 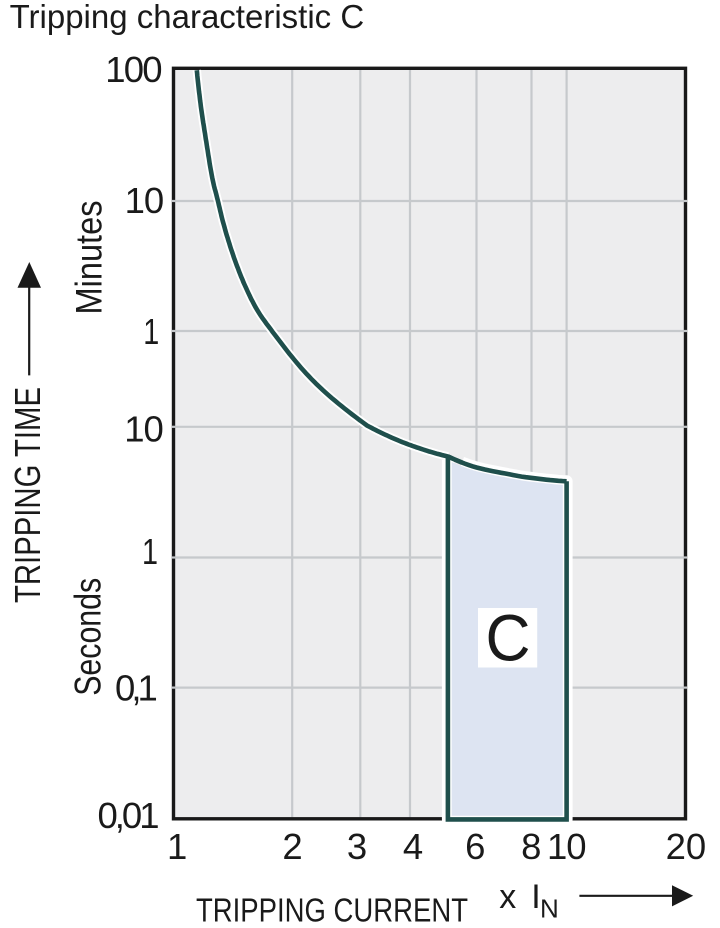 I want to click on svg-text: Seconds, so click(x=87, y=637).